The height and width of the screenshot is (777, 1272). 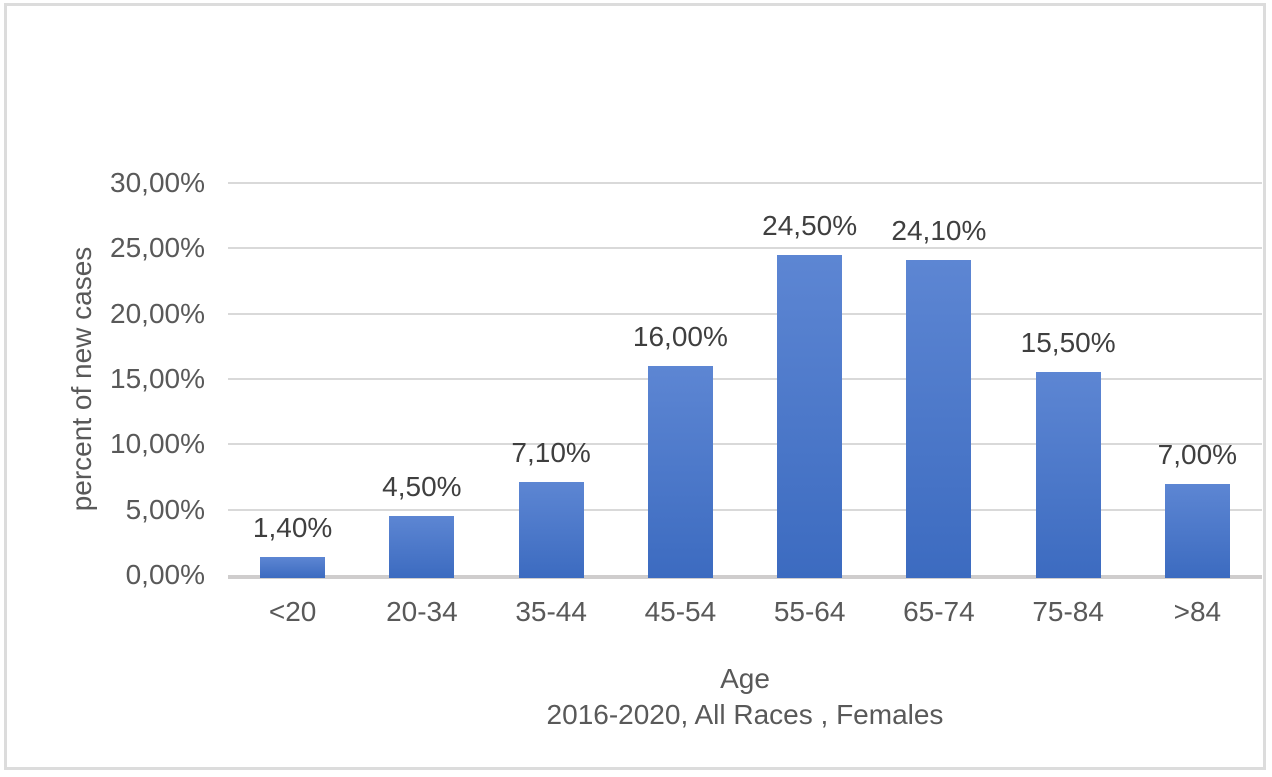 What do you see at coordinates (422, 611) in the screenshot?
I see `category-label: 20-34` at bounding box center [422, 611].